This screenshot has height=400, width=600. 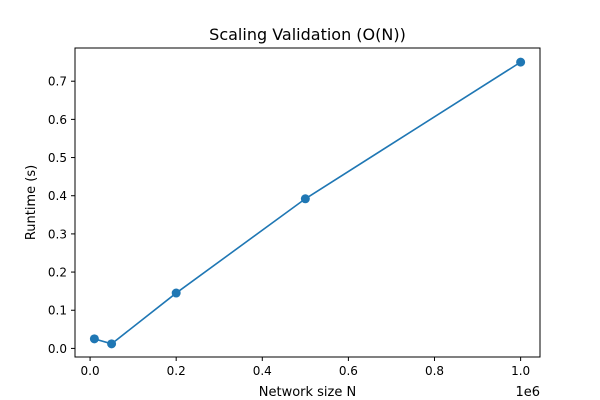 I want to click on x-tick-label: 0.8, so click(x=434, y=371).